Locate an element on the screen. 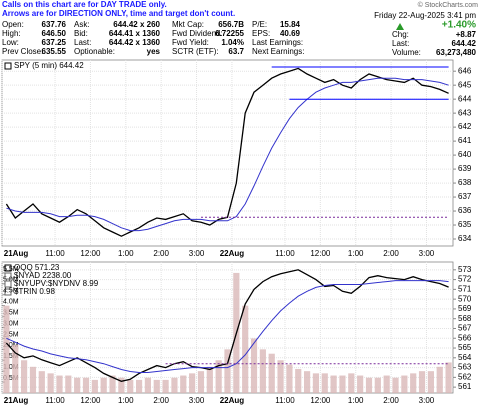 The height and width of the screenshot is (406, 480). y-tick-label: 646 is located at coordinates (465, 70).